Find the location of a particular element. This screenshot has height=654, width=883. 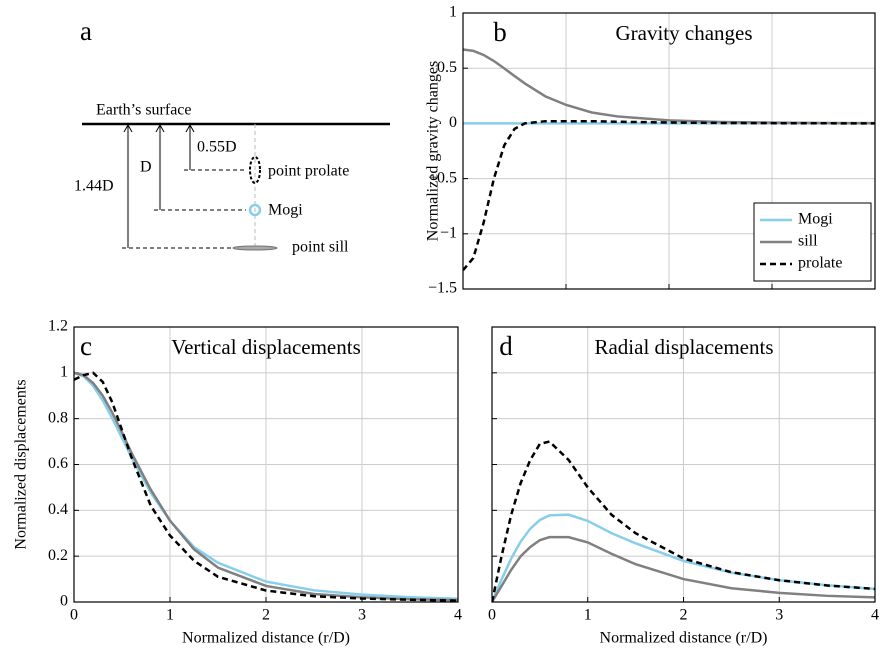

depth-label: 0.55D is located at coordinates (217, 147).